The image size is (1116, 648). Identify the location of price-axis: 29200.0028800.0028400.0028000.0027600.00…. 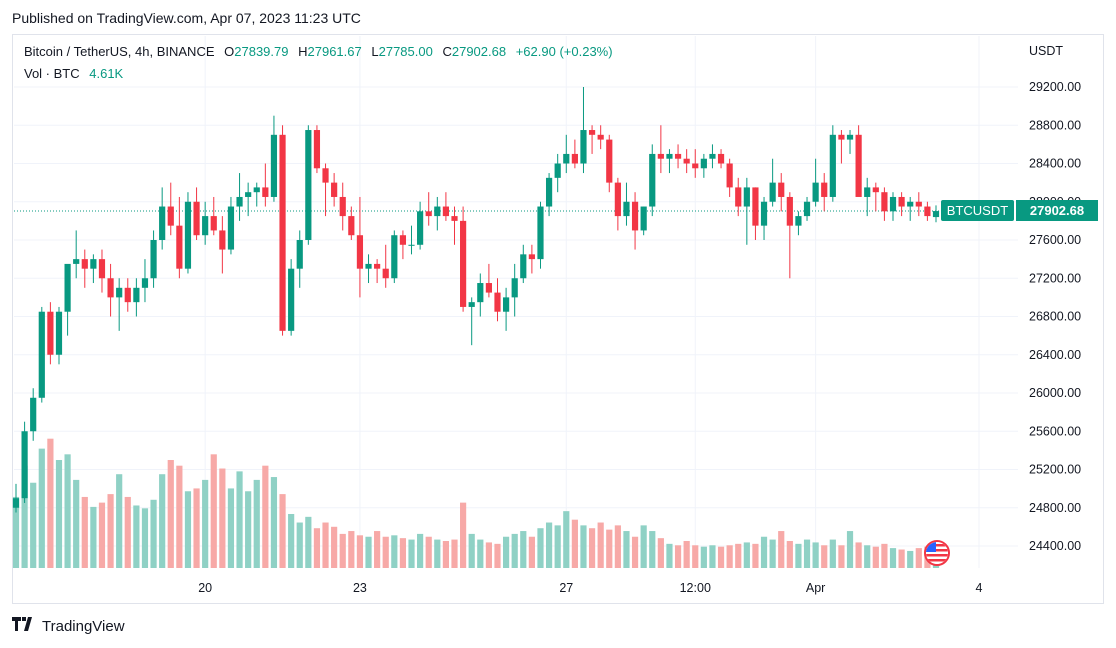
(1055, 316).